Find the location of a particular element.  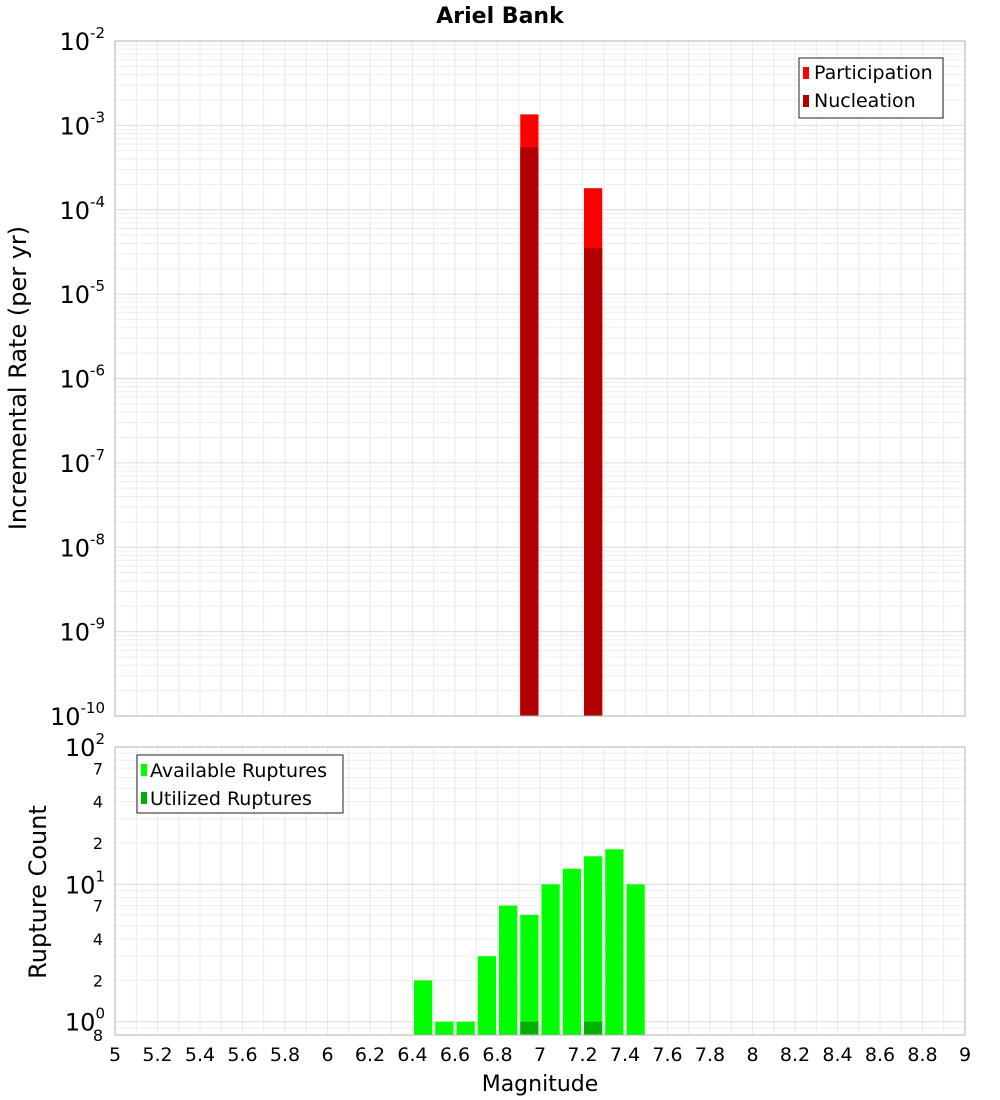

x-tick-label: 9 is located at coordinates (965, 1055).